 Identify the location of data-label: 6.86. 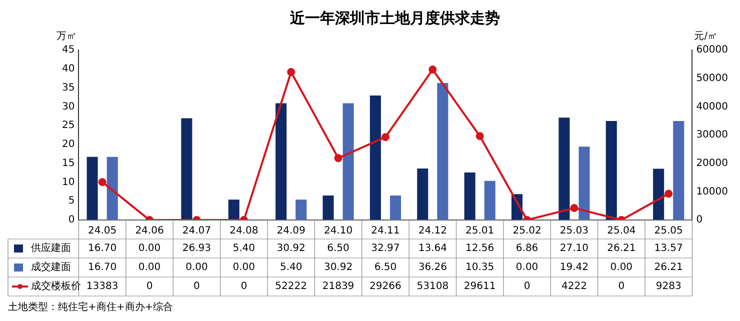
(527, 248).